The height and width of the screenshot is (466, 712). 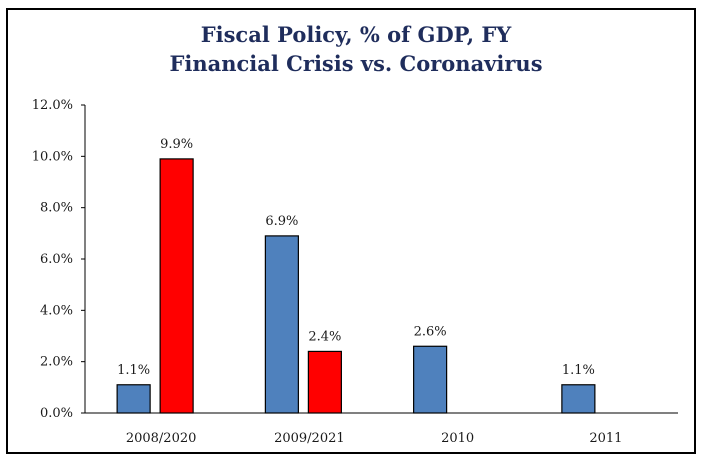 I want to click on data-label: 6.9%, so click(x=281, y=221).